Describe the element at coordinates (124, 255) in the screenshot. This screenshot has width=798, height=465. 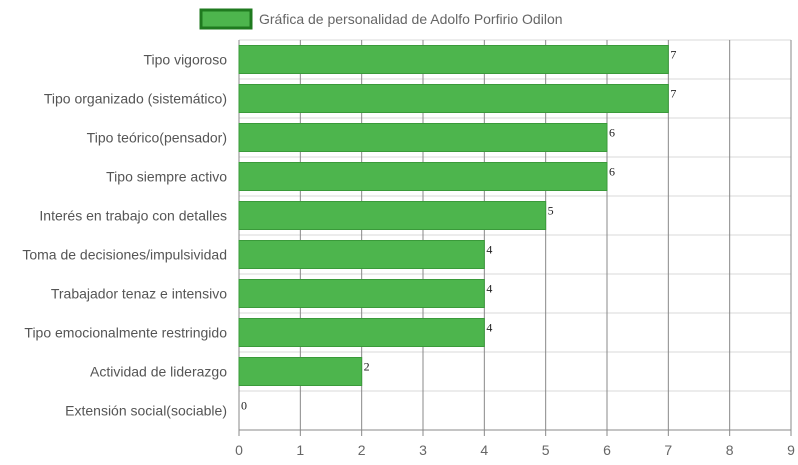
I see `category-label: Toma de decisiones/impulsividad` at that location.